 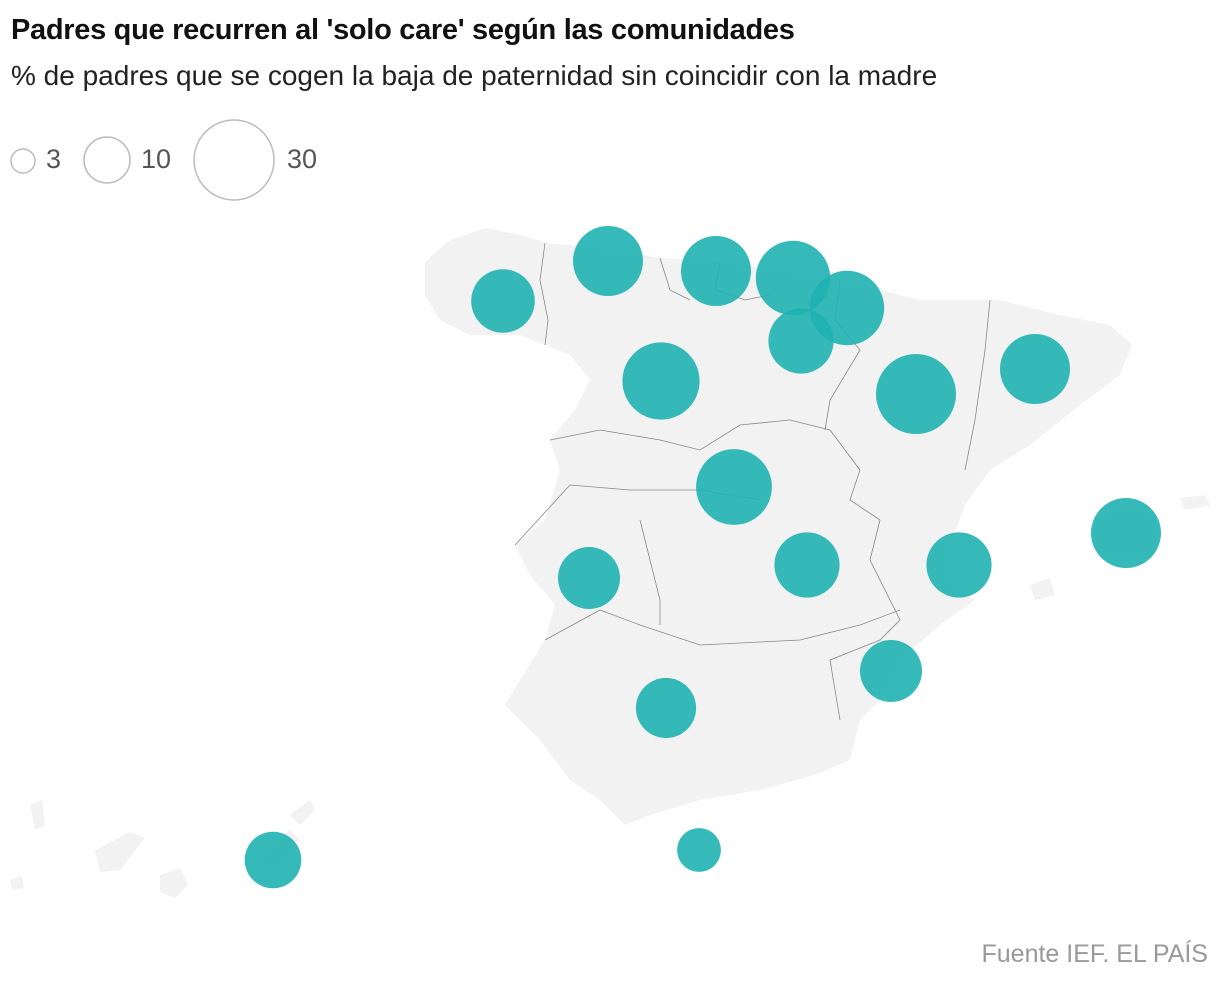 I want to click on hierro-shape, so click(x=17, y=883).